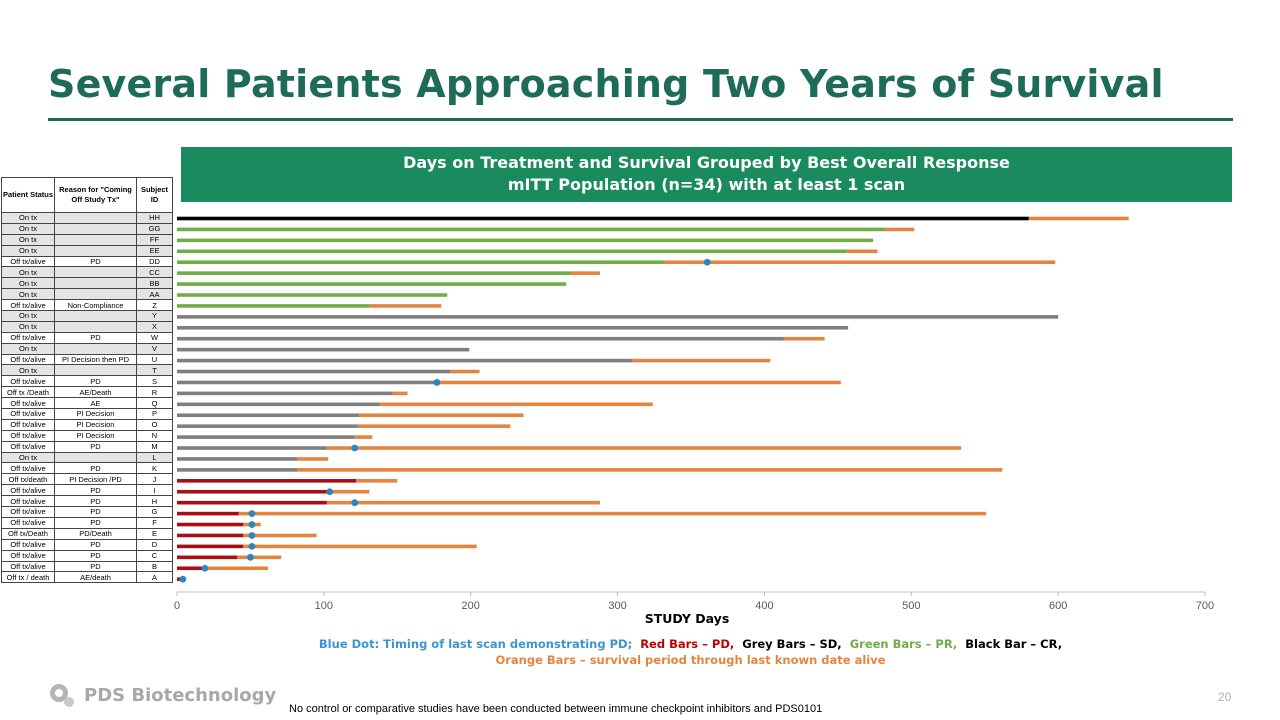  Describe the element at coordinates (154, 533) in the screenshot. I see `cell-subject-id: E` at that location.